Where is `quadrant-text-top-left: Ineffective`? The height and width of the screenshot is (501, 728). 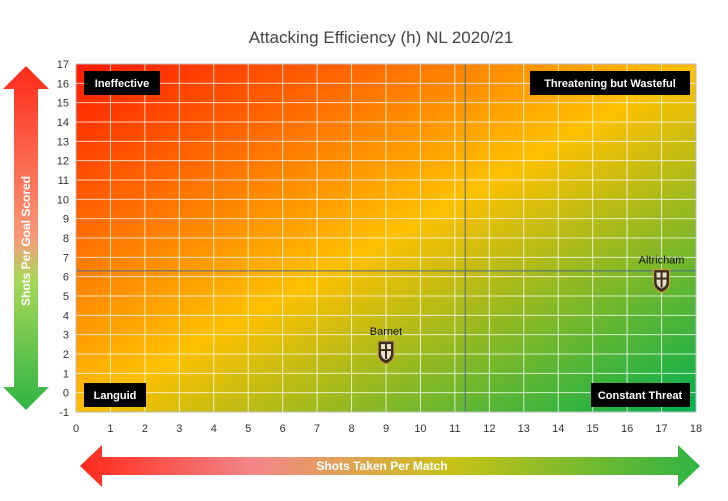
quadrant-text-top-left: Ineffective is located at coordinates (122, 84).